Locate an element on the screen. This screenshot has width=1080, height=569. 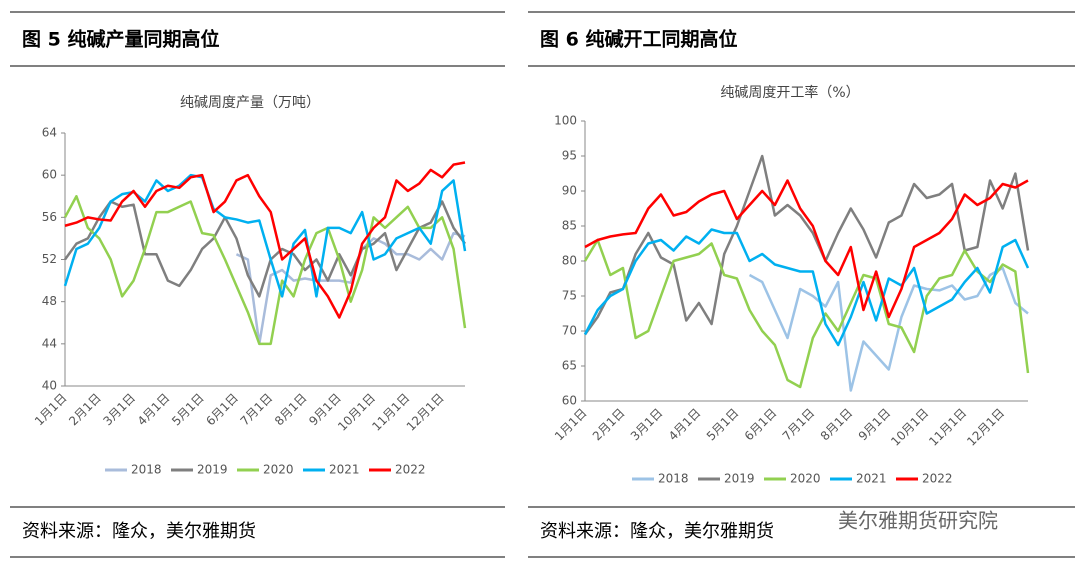
y-tick-label: 70 is located at coordinates (569, 331).